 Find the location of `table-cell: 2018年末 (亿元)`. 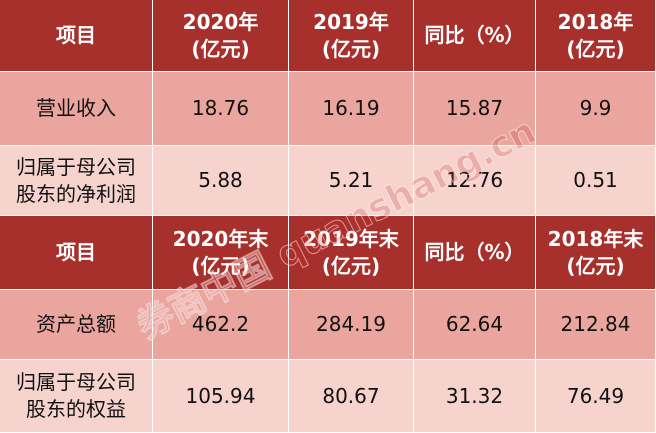

table-cell: 2018年末 (亿元) is located at coordinates (596, 253).